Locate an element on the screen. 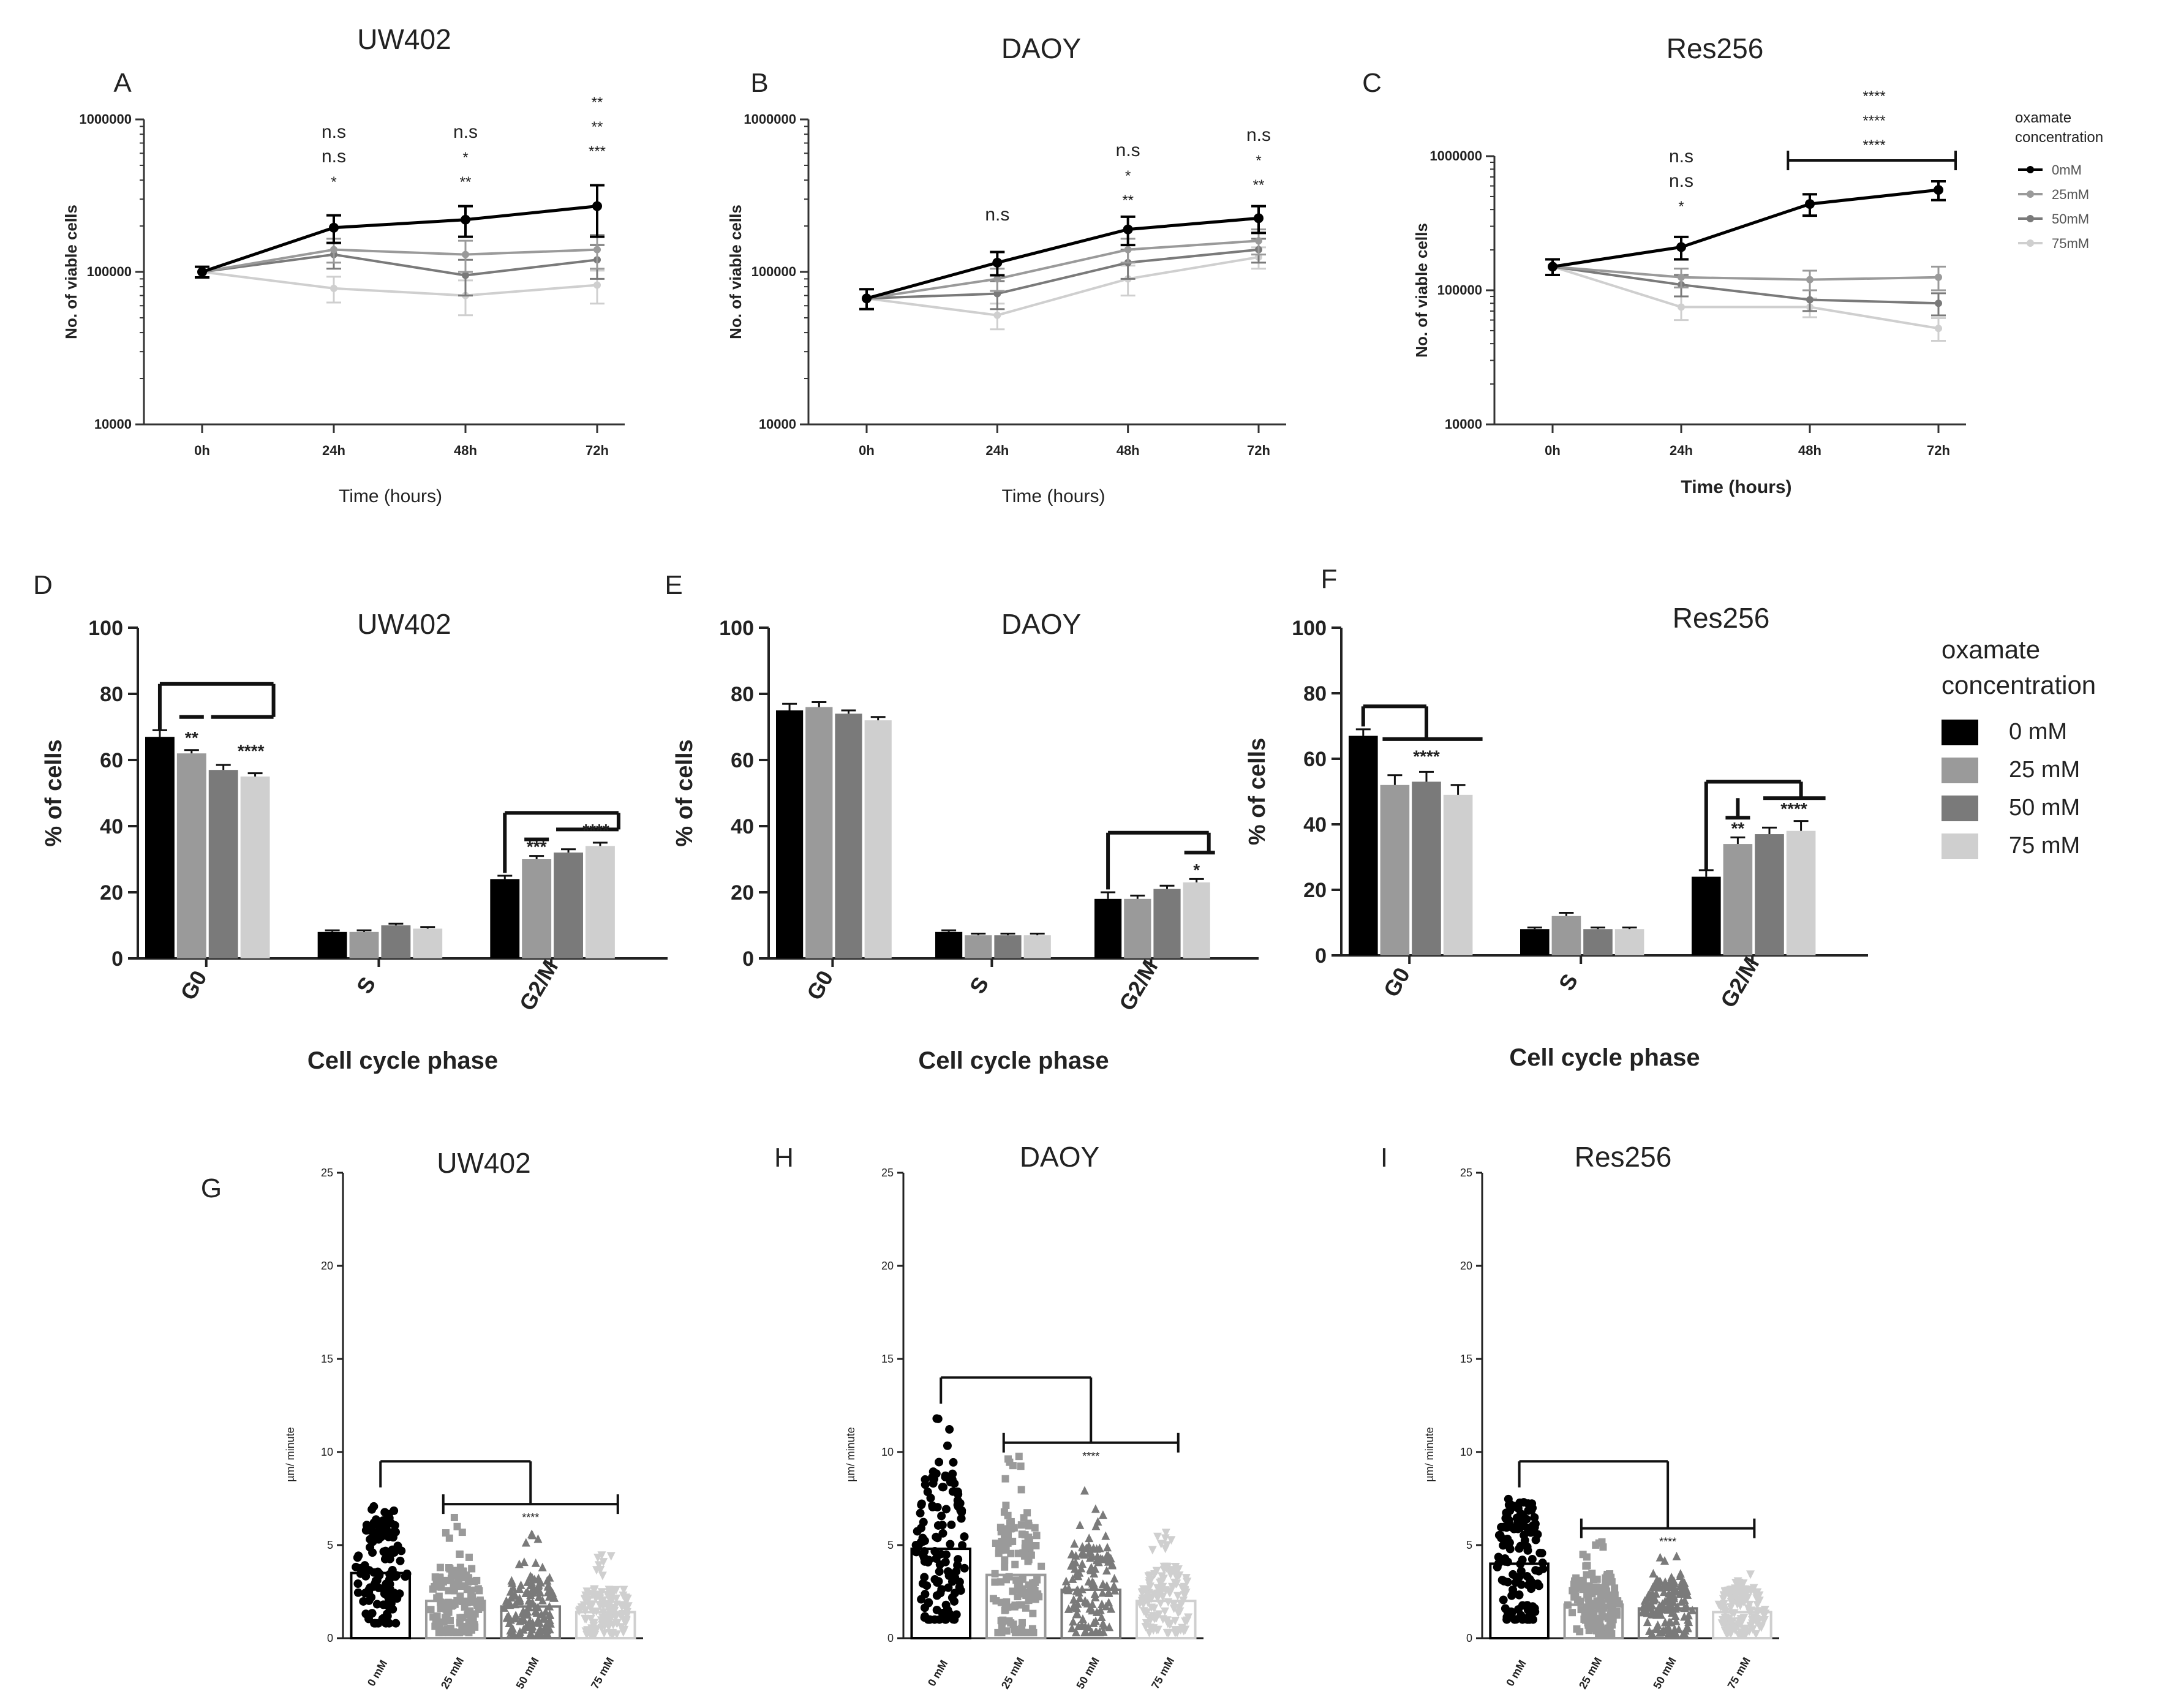 Image resolution: width=2162 pixels, height=1708 pixels. x-tick-label: 72h is located at coordinates (597, 451).